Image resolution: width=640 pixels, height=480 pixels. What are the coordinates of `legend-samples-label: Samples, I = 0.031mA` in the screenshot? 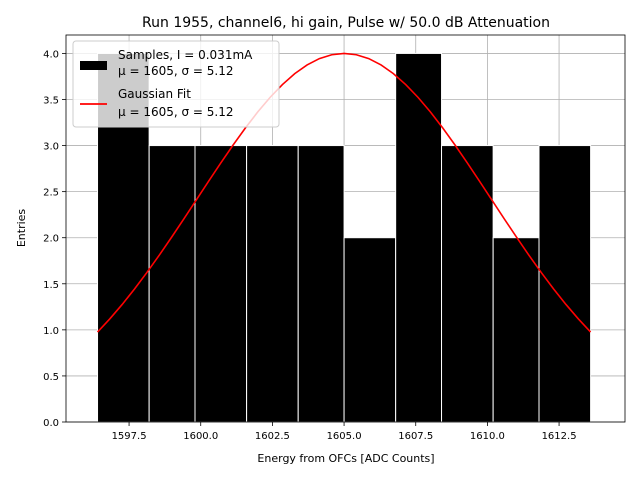 It's located at (185, 55).